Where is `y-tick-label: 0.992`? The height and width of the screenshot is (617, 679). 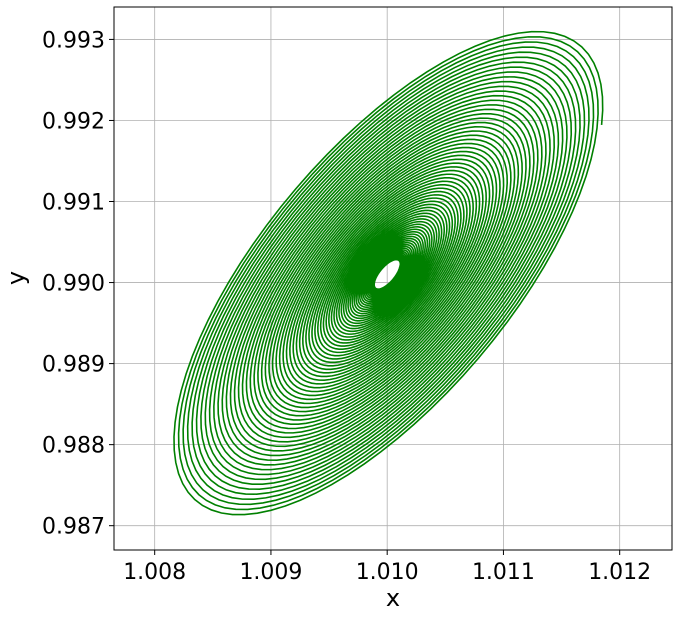 y-tick-label: 0.992 is located at coordinates (73, 121).